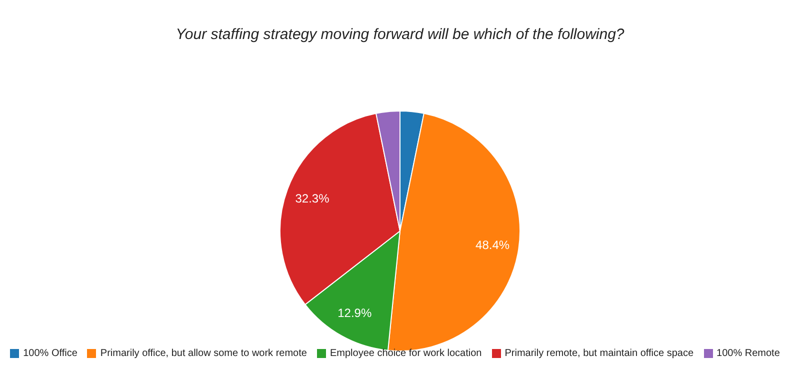 This screenshot has height=381, width=800. I want to click on data-label: 48.4%, so click(493, 245).